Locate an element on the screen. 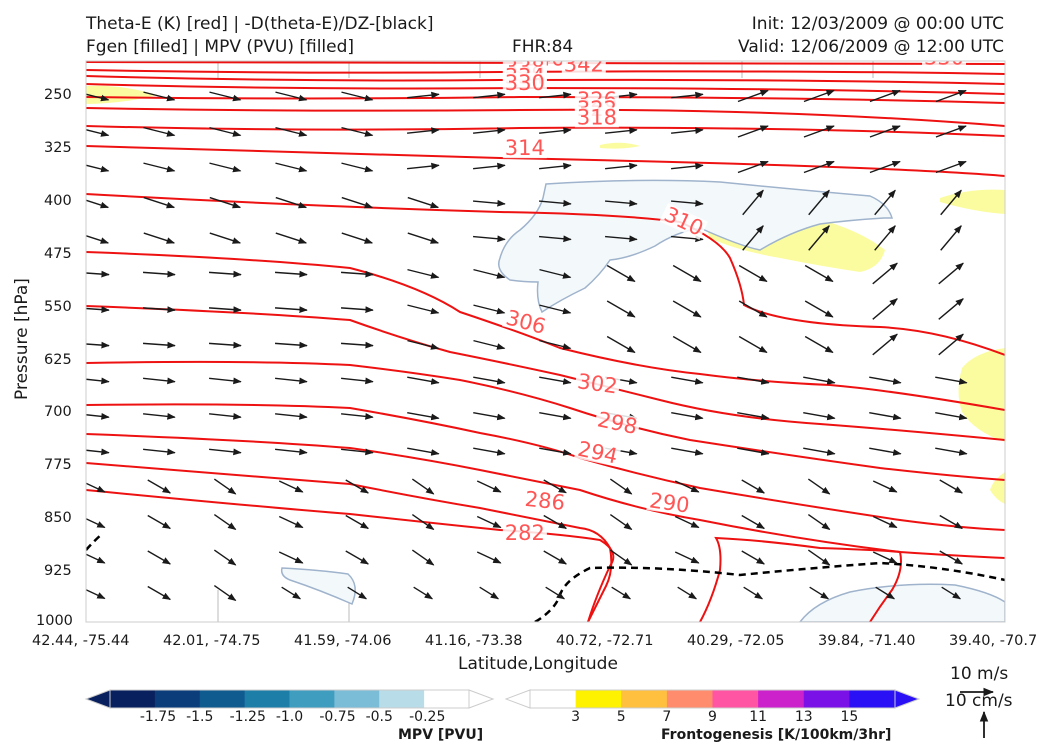 The height and width of the screenshot is (750, 1050). chart-title-line2: Fgen [filled] | MPV (PVU) [filled] is located at coordinates (220, 47).